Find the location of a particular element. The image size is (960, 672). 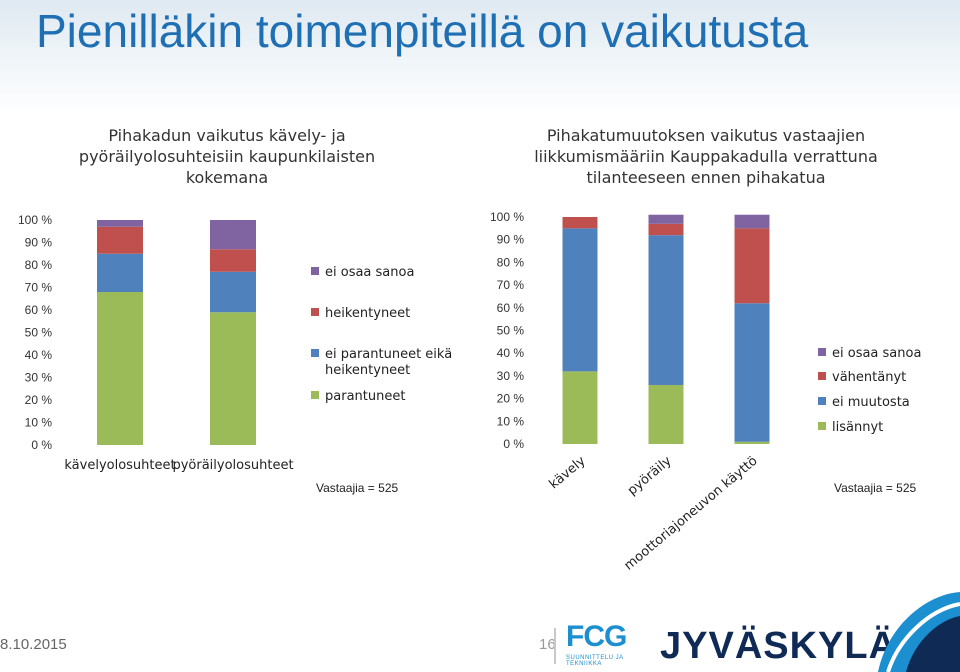

x-category-label: pyöräilyolosuhteet is located at coordinates (232, 465).